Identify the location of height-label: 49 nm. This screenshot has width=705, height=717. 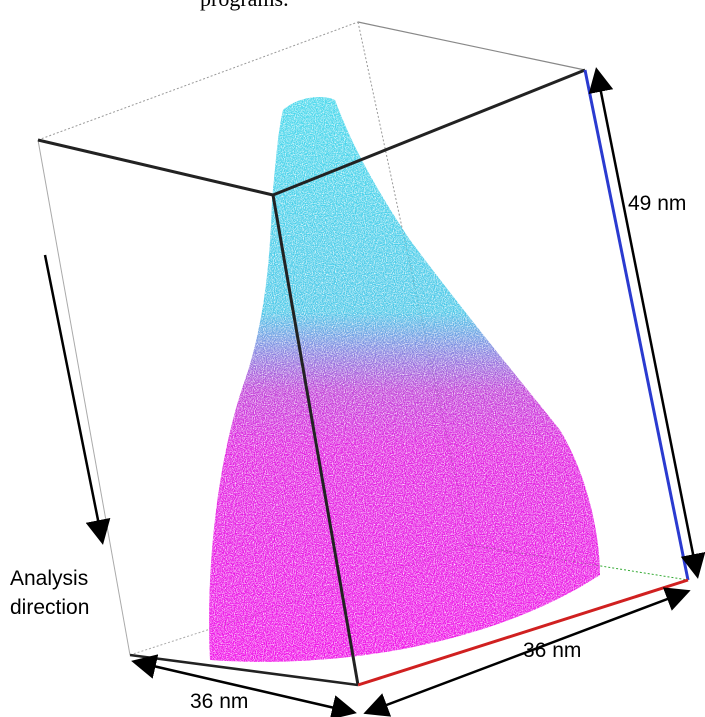
(657, 203).